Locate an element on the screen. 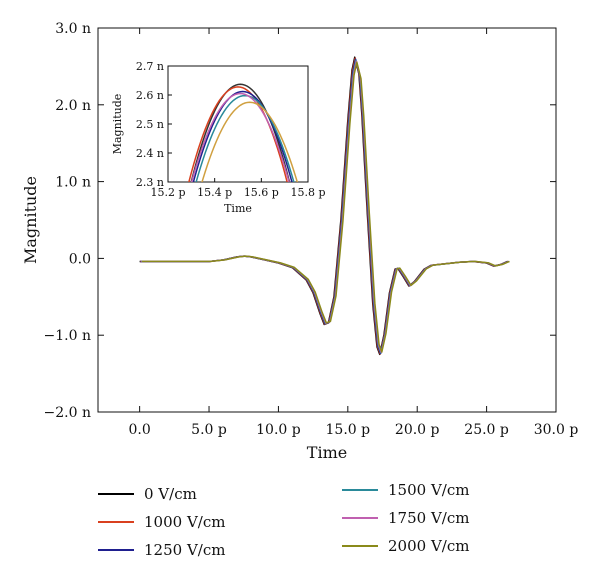 The image size is (600, 580). x-axis-title: Time is located at coordinates (327, 452).